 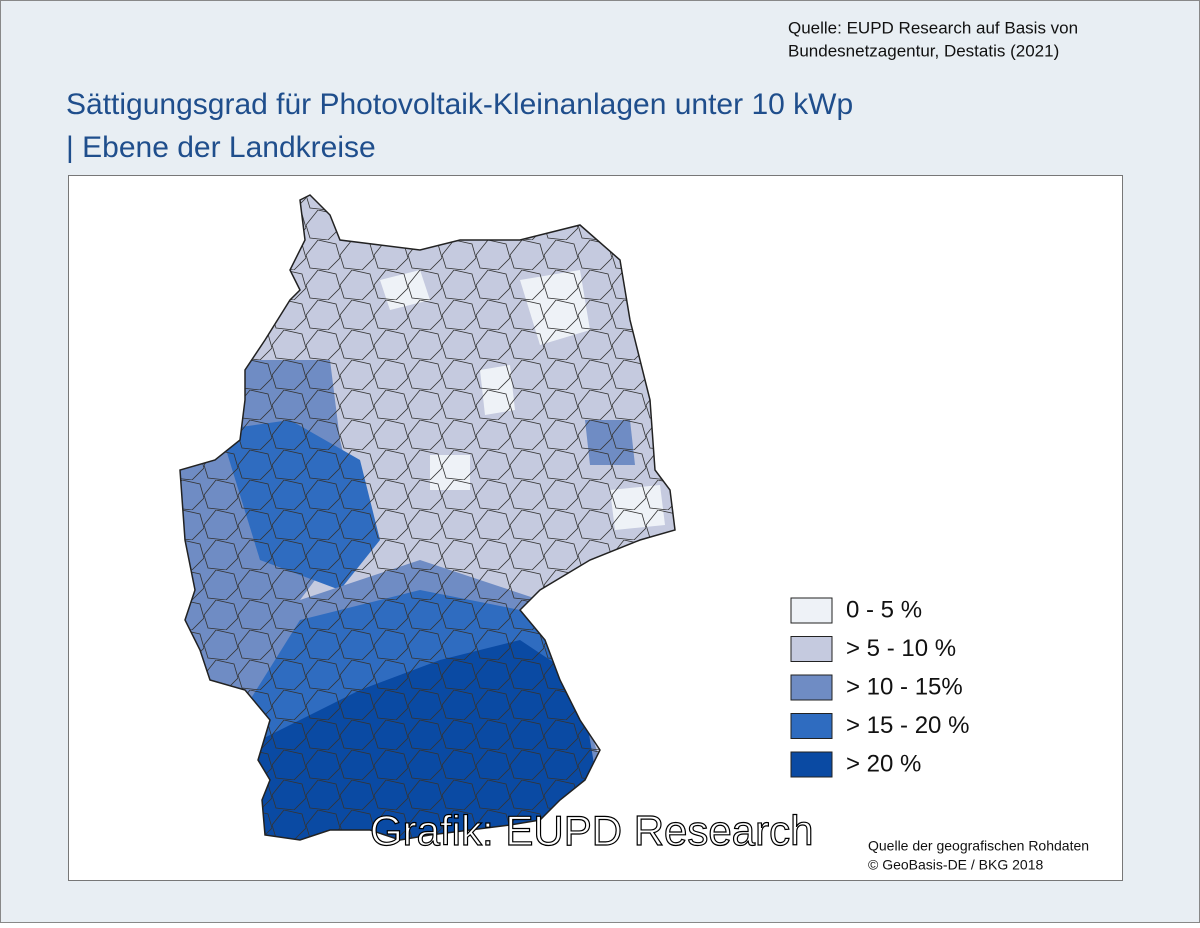 What do you see at coordinates (907, 725) in the screenshot?
I see `legend-label: > 15 - 20 %` at bounding box center [907, 725].